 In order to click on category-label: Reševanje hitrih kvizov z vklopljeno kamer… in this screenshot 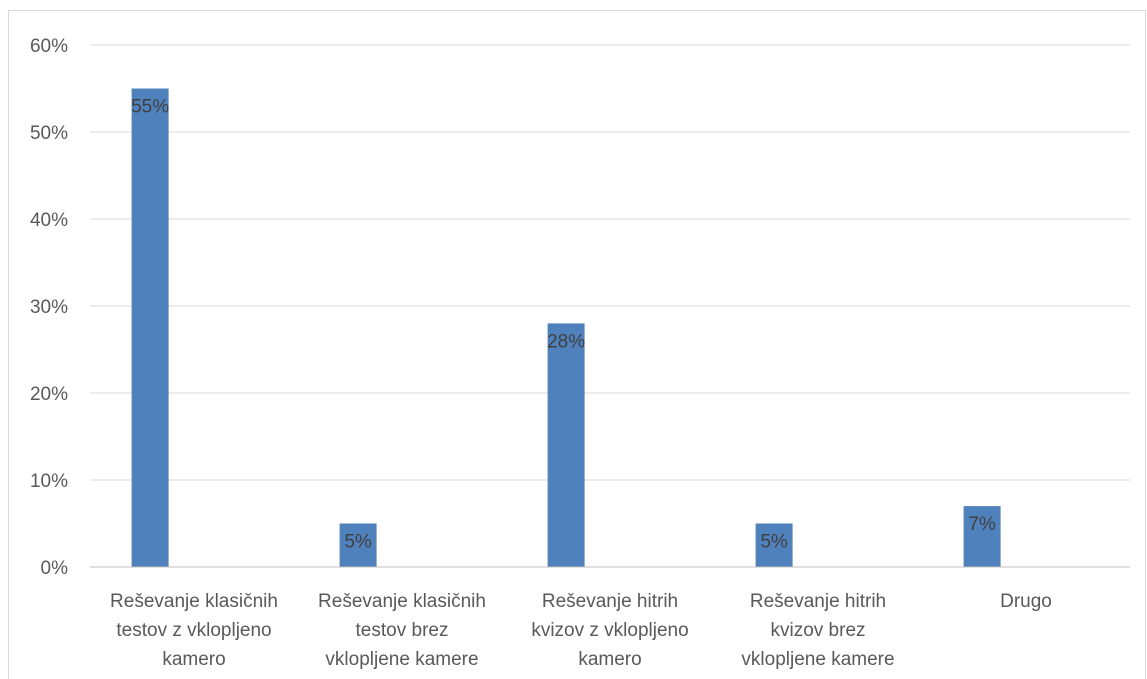, I will do `click(609, 630)`.